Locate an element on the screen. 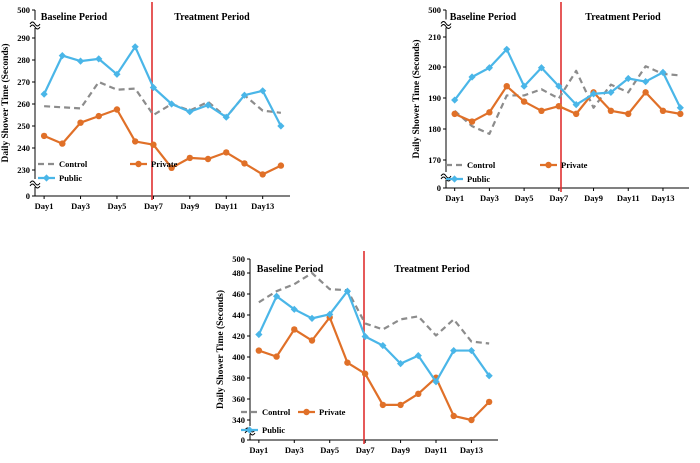  y-tick-label: 230 is located at coordinates (23, 170).